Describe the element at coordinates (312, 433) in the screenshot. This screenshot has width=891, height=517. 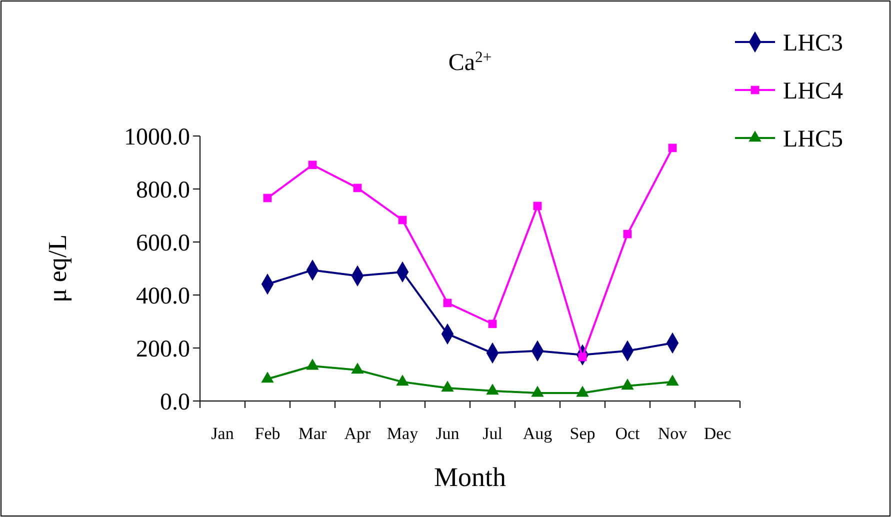
I see `x-tick-label: Mar` at that location.